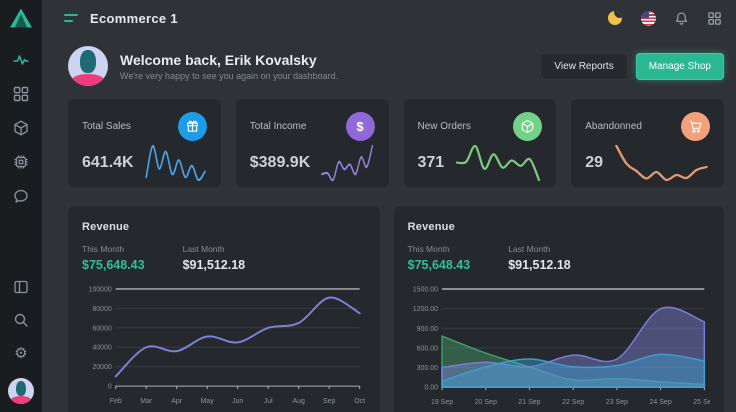 The height and width of the screenshot is (412, 736). What do you see at coordinates (101, 328) in the screenshot?
I see `svg-text: 60000` at bounding box center [101, 328].